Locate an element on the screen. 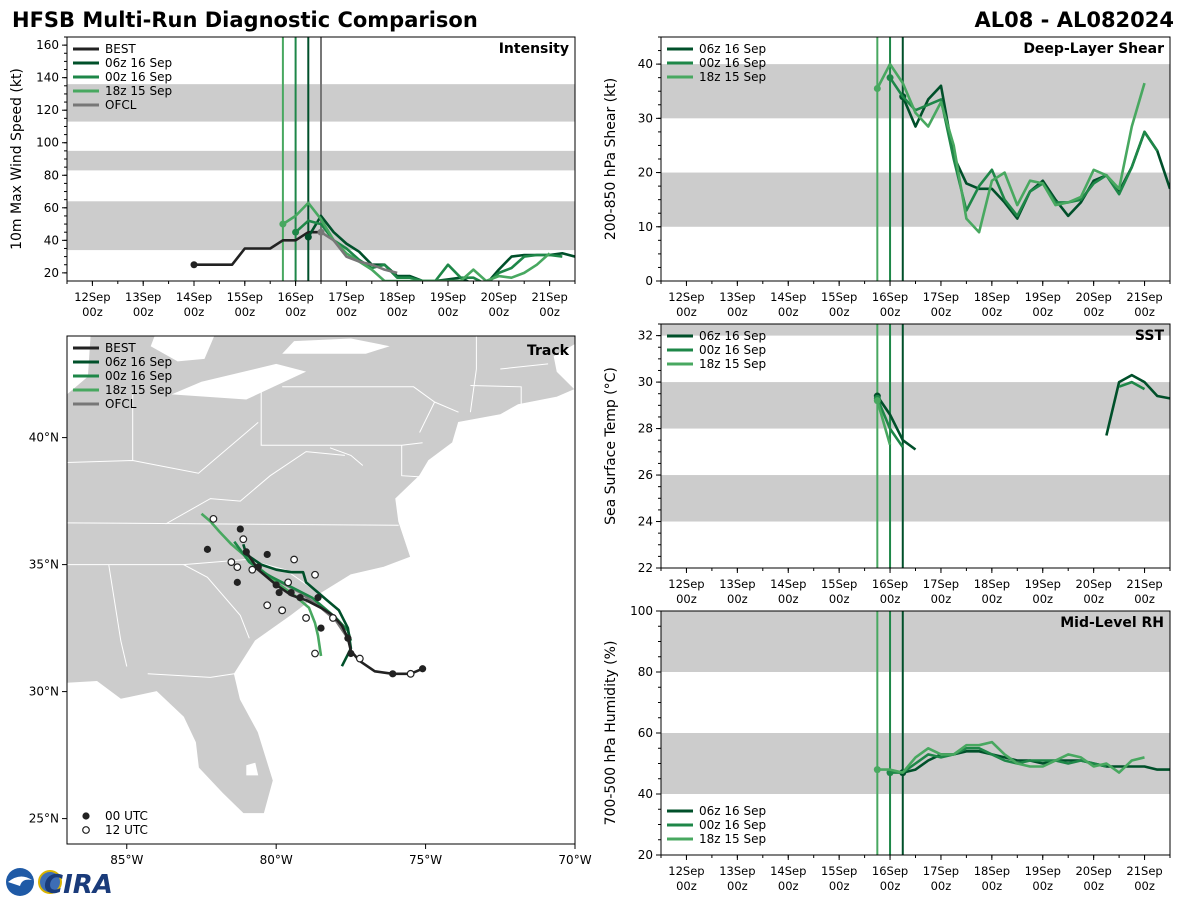  track-title: Track is located at coordinates (548, 351).